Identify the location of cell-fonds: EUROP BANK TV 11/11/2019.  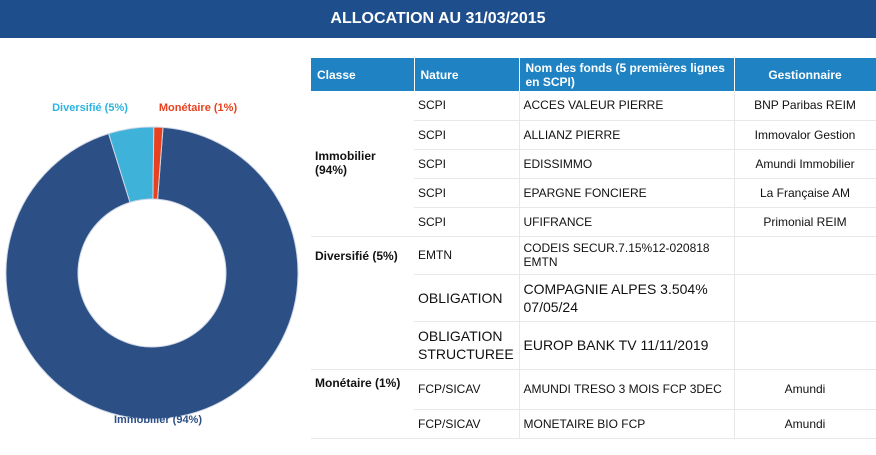
(627, 345).